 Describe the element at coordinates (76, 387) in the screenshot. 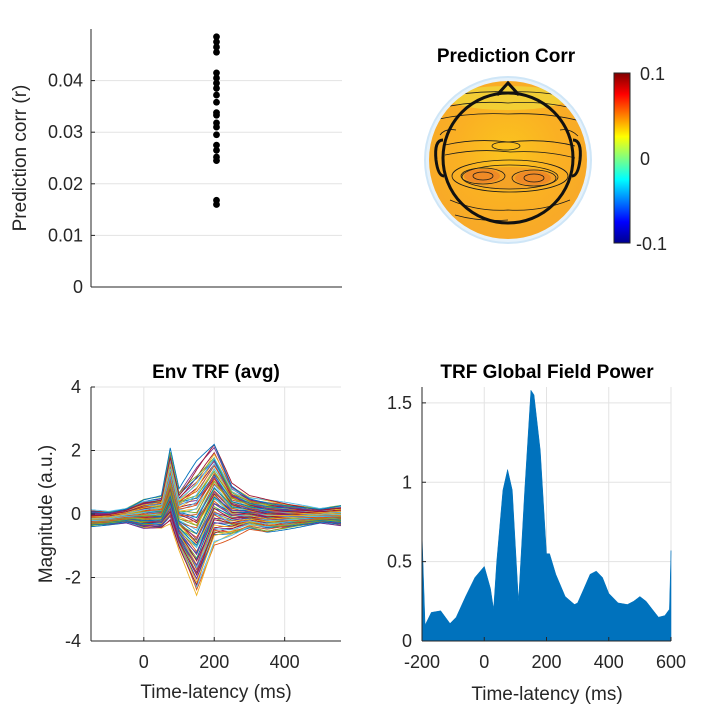

I see `env-trf-y-tick-label: 4` at that location.